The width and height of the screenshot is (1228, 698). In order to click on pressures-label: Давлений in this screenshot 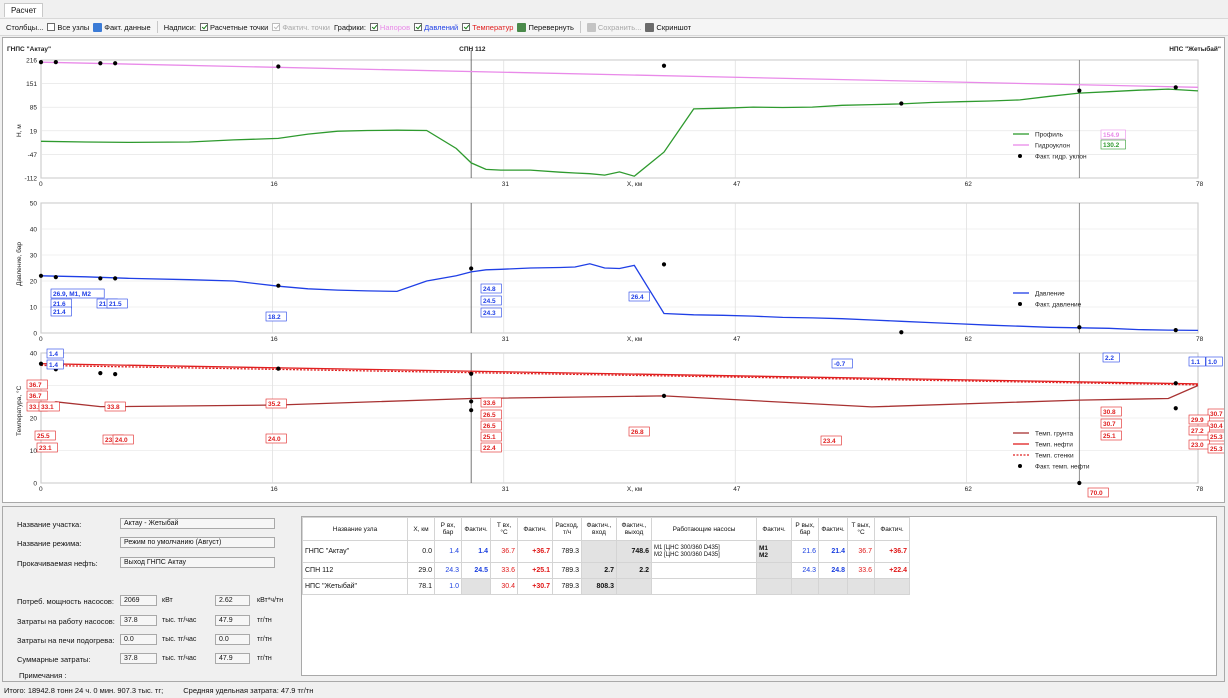, I will do `click(441, 27)`.